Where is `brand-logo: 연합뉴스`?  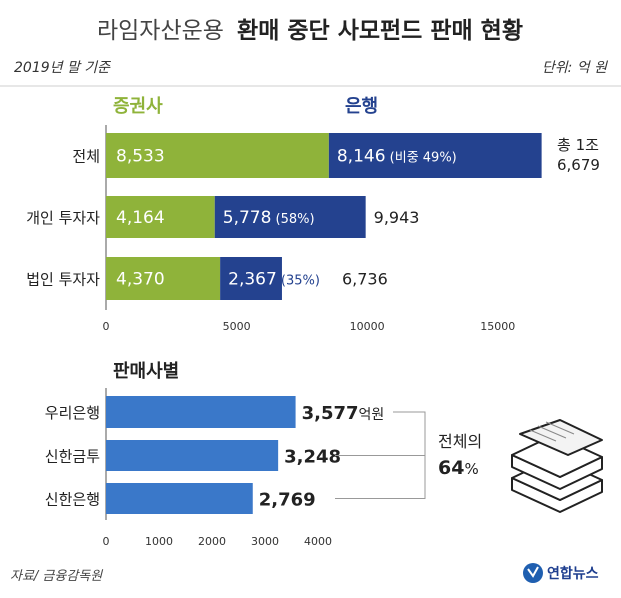 brand-logo: 연합뉴스 is located at coordinates (561, 573).